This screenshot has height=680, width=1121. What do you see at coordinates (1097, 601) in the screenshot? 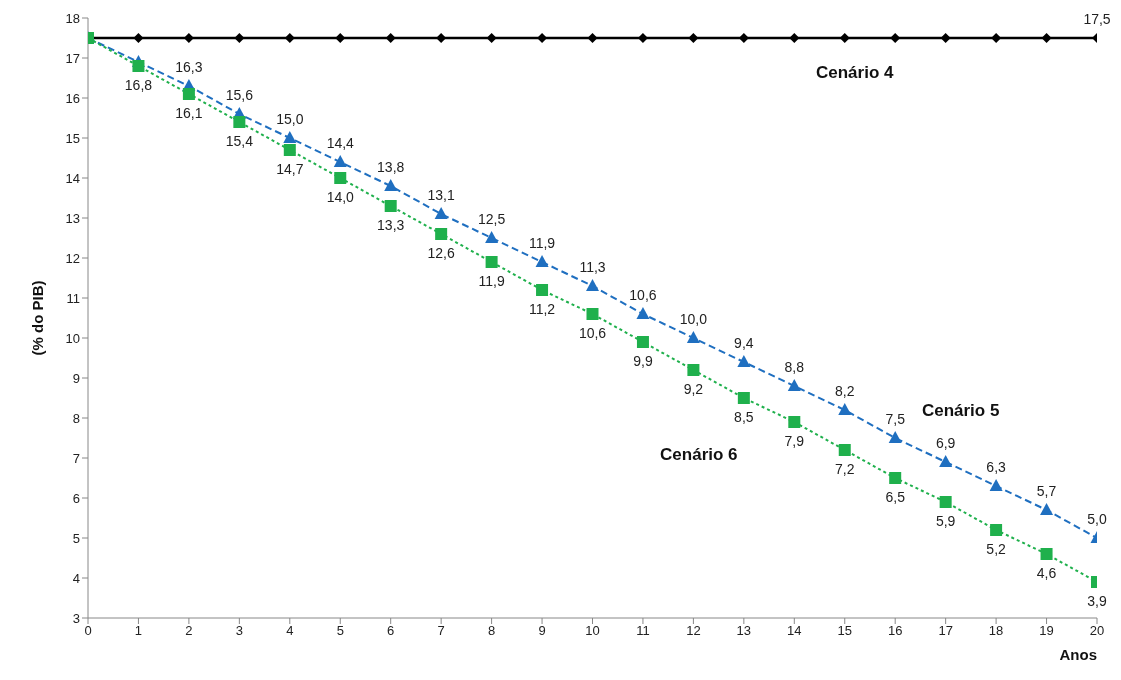
I see `data-label: 3,9` at bounding box center [1097, 601].